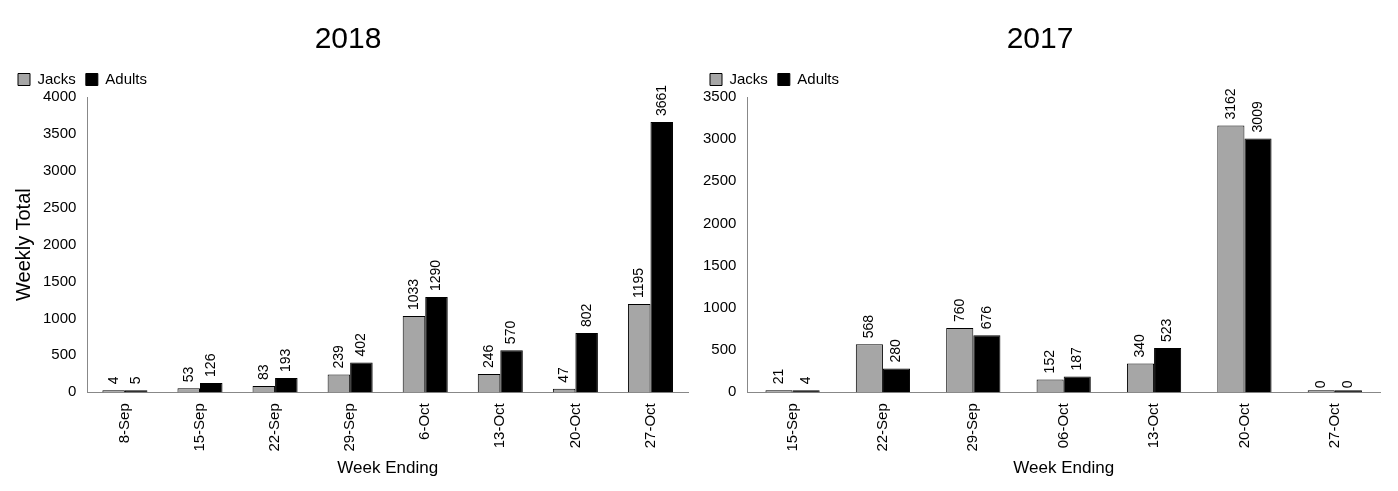  What do you see at coordinates (59, 96) in the screenshot?
I see `y-tick-label: 4000` at bounding box center [59, 96].